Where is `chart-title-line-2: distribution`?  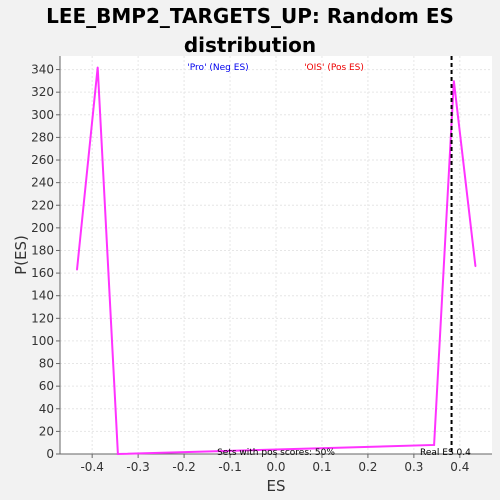
chart-title-line-2: distribution is located at coordinates (250, 45).